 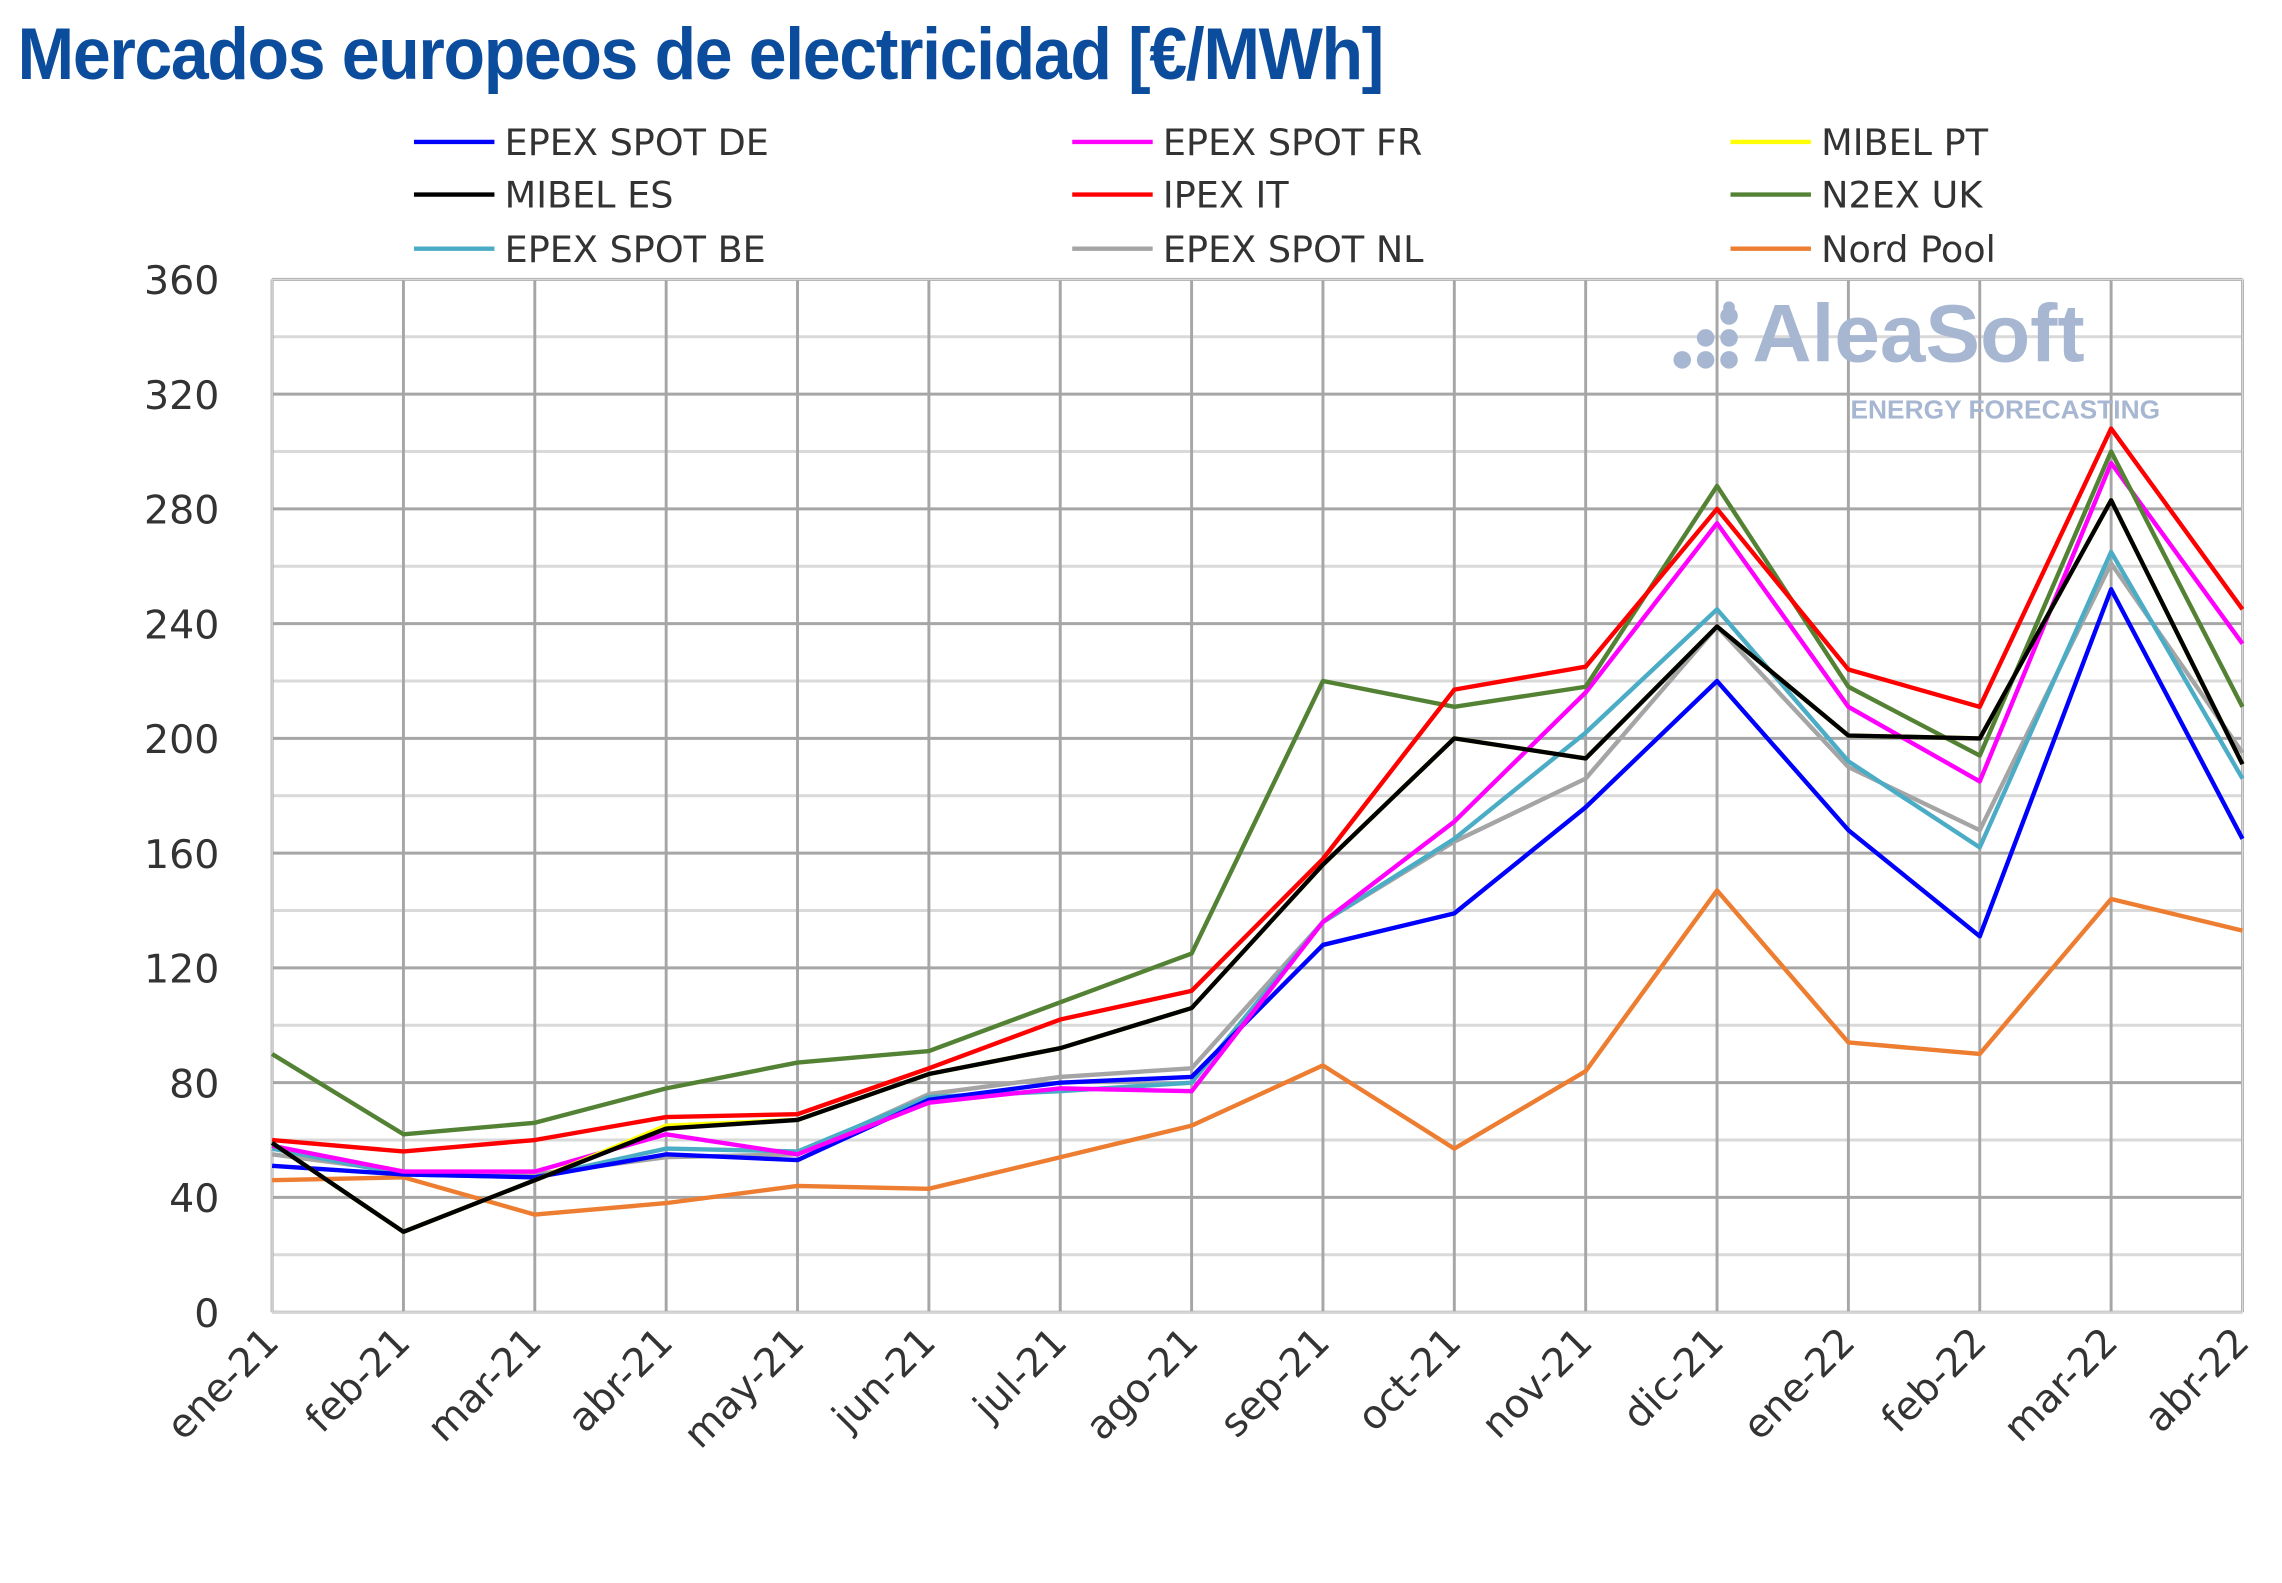 What do you see at coordinates (1142, 1384) in the screenshot?
I see `x-tick-label: ago-21` at bounding box center [1142, 1384].